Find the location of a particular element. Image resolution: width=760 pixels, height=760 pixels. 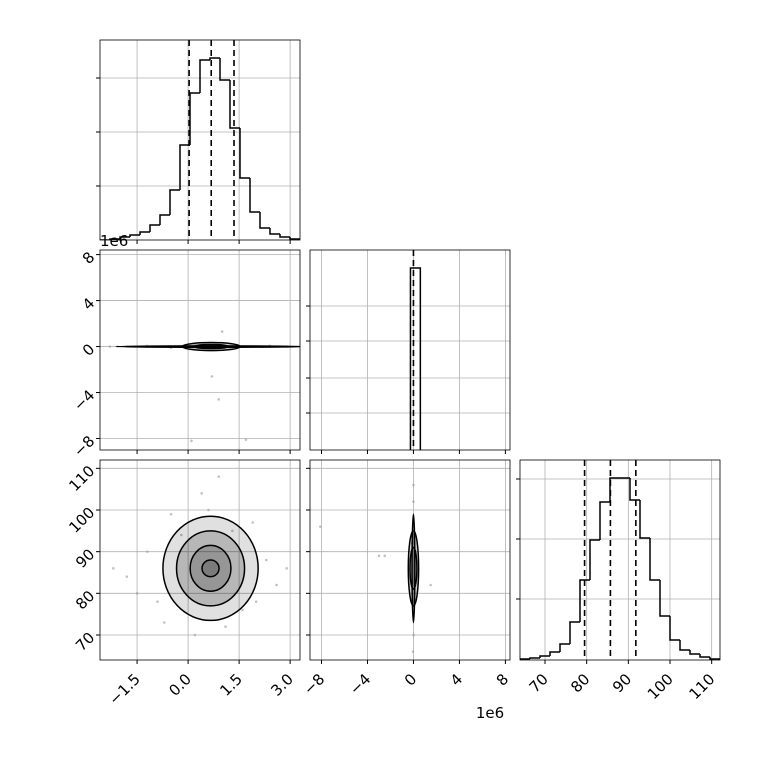

y-tick-label: −4 is located at coordinates (84, 400).